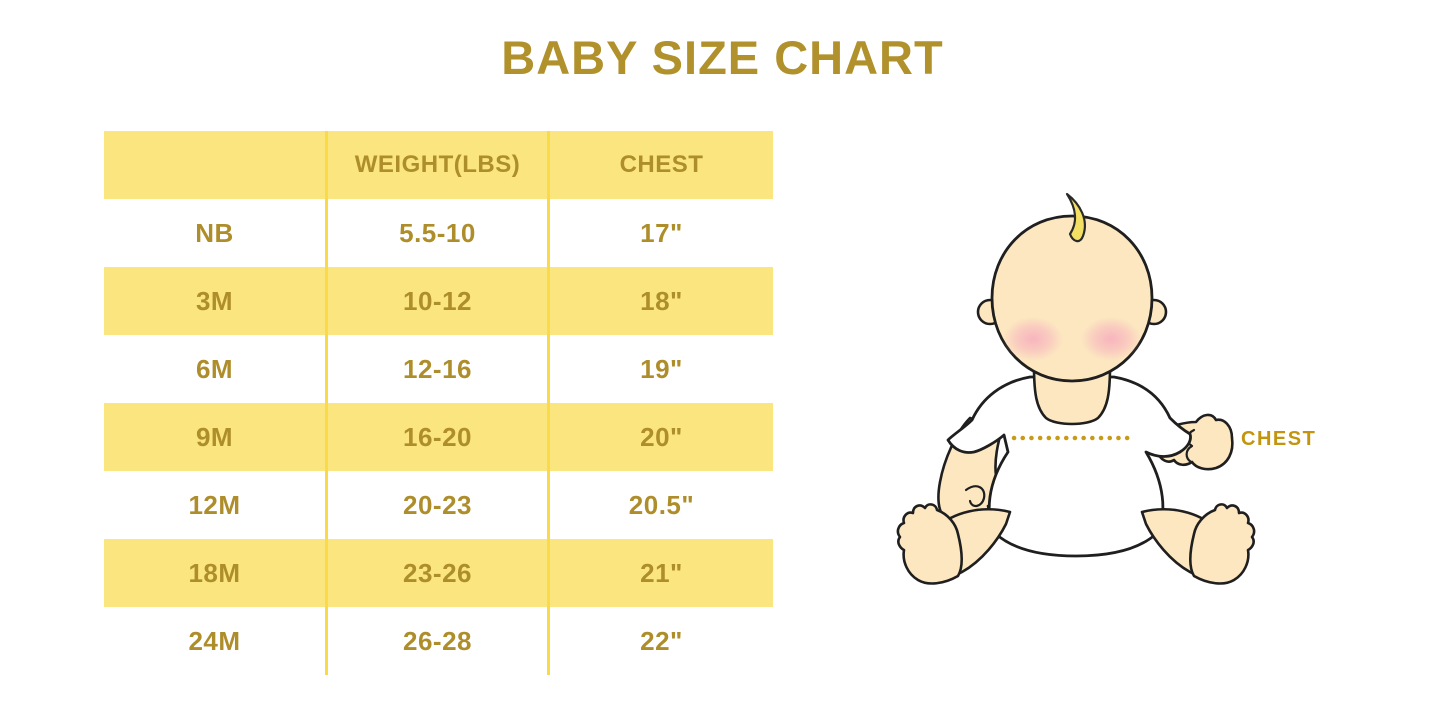  I want to click on size-cell: 6M, so click(216, 369).